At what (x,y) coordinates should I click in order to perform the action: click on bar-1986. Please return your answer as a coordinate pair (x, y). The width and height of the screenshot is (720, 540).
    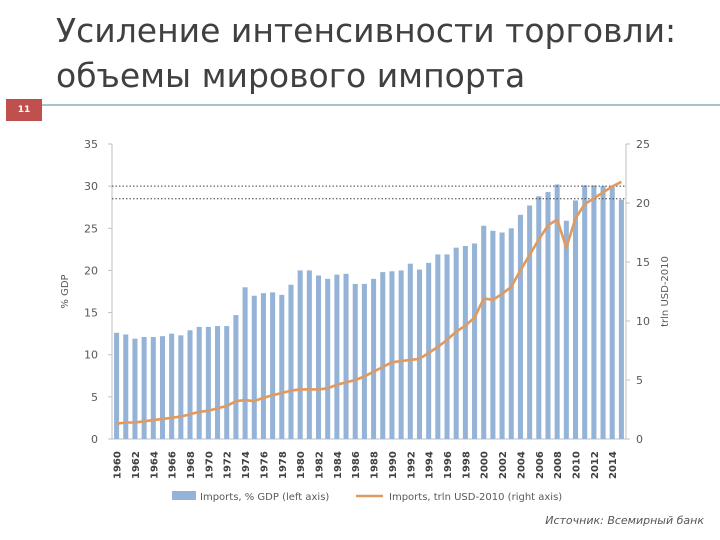
    Looking at the image, I should click on (355, 361).